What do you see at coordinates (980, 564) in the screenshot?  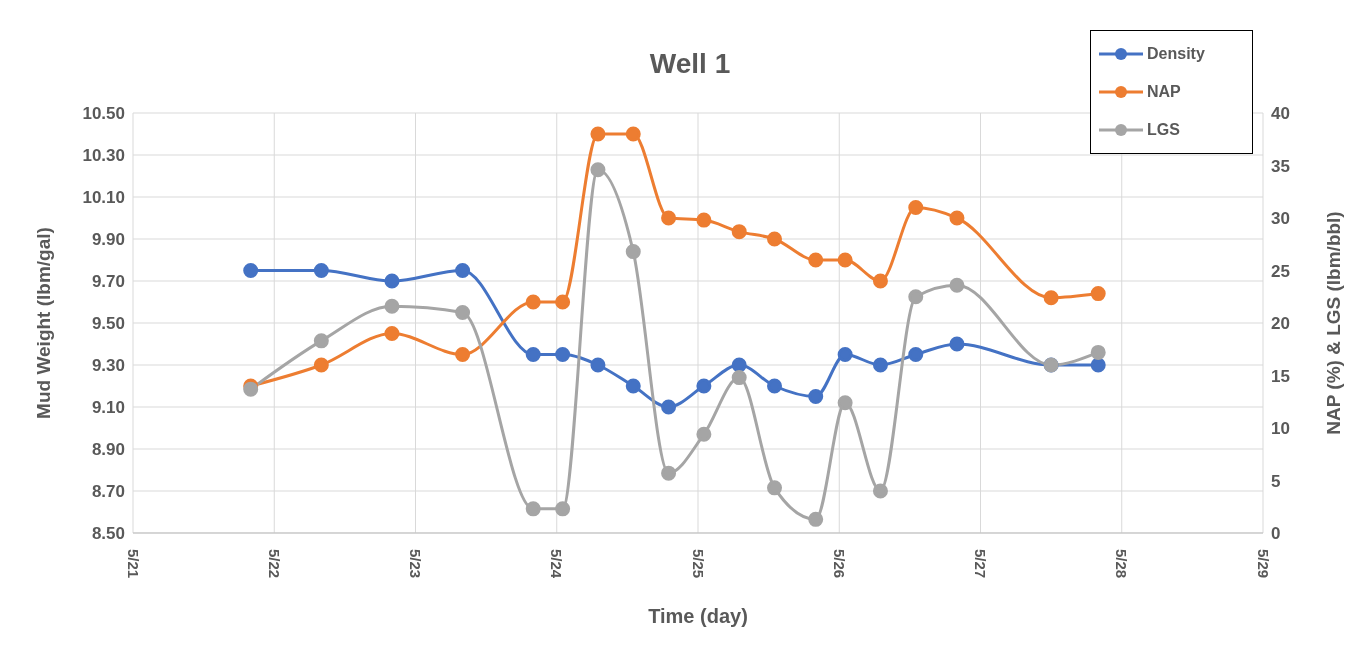 I see `x-tick-label: 5/27` at bounding box center [980, 564].